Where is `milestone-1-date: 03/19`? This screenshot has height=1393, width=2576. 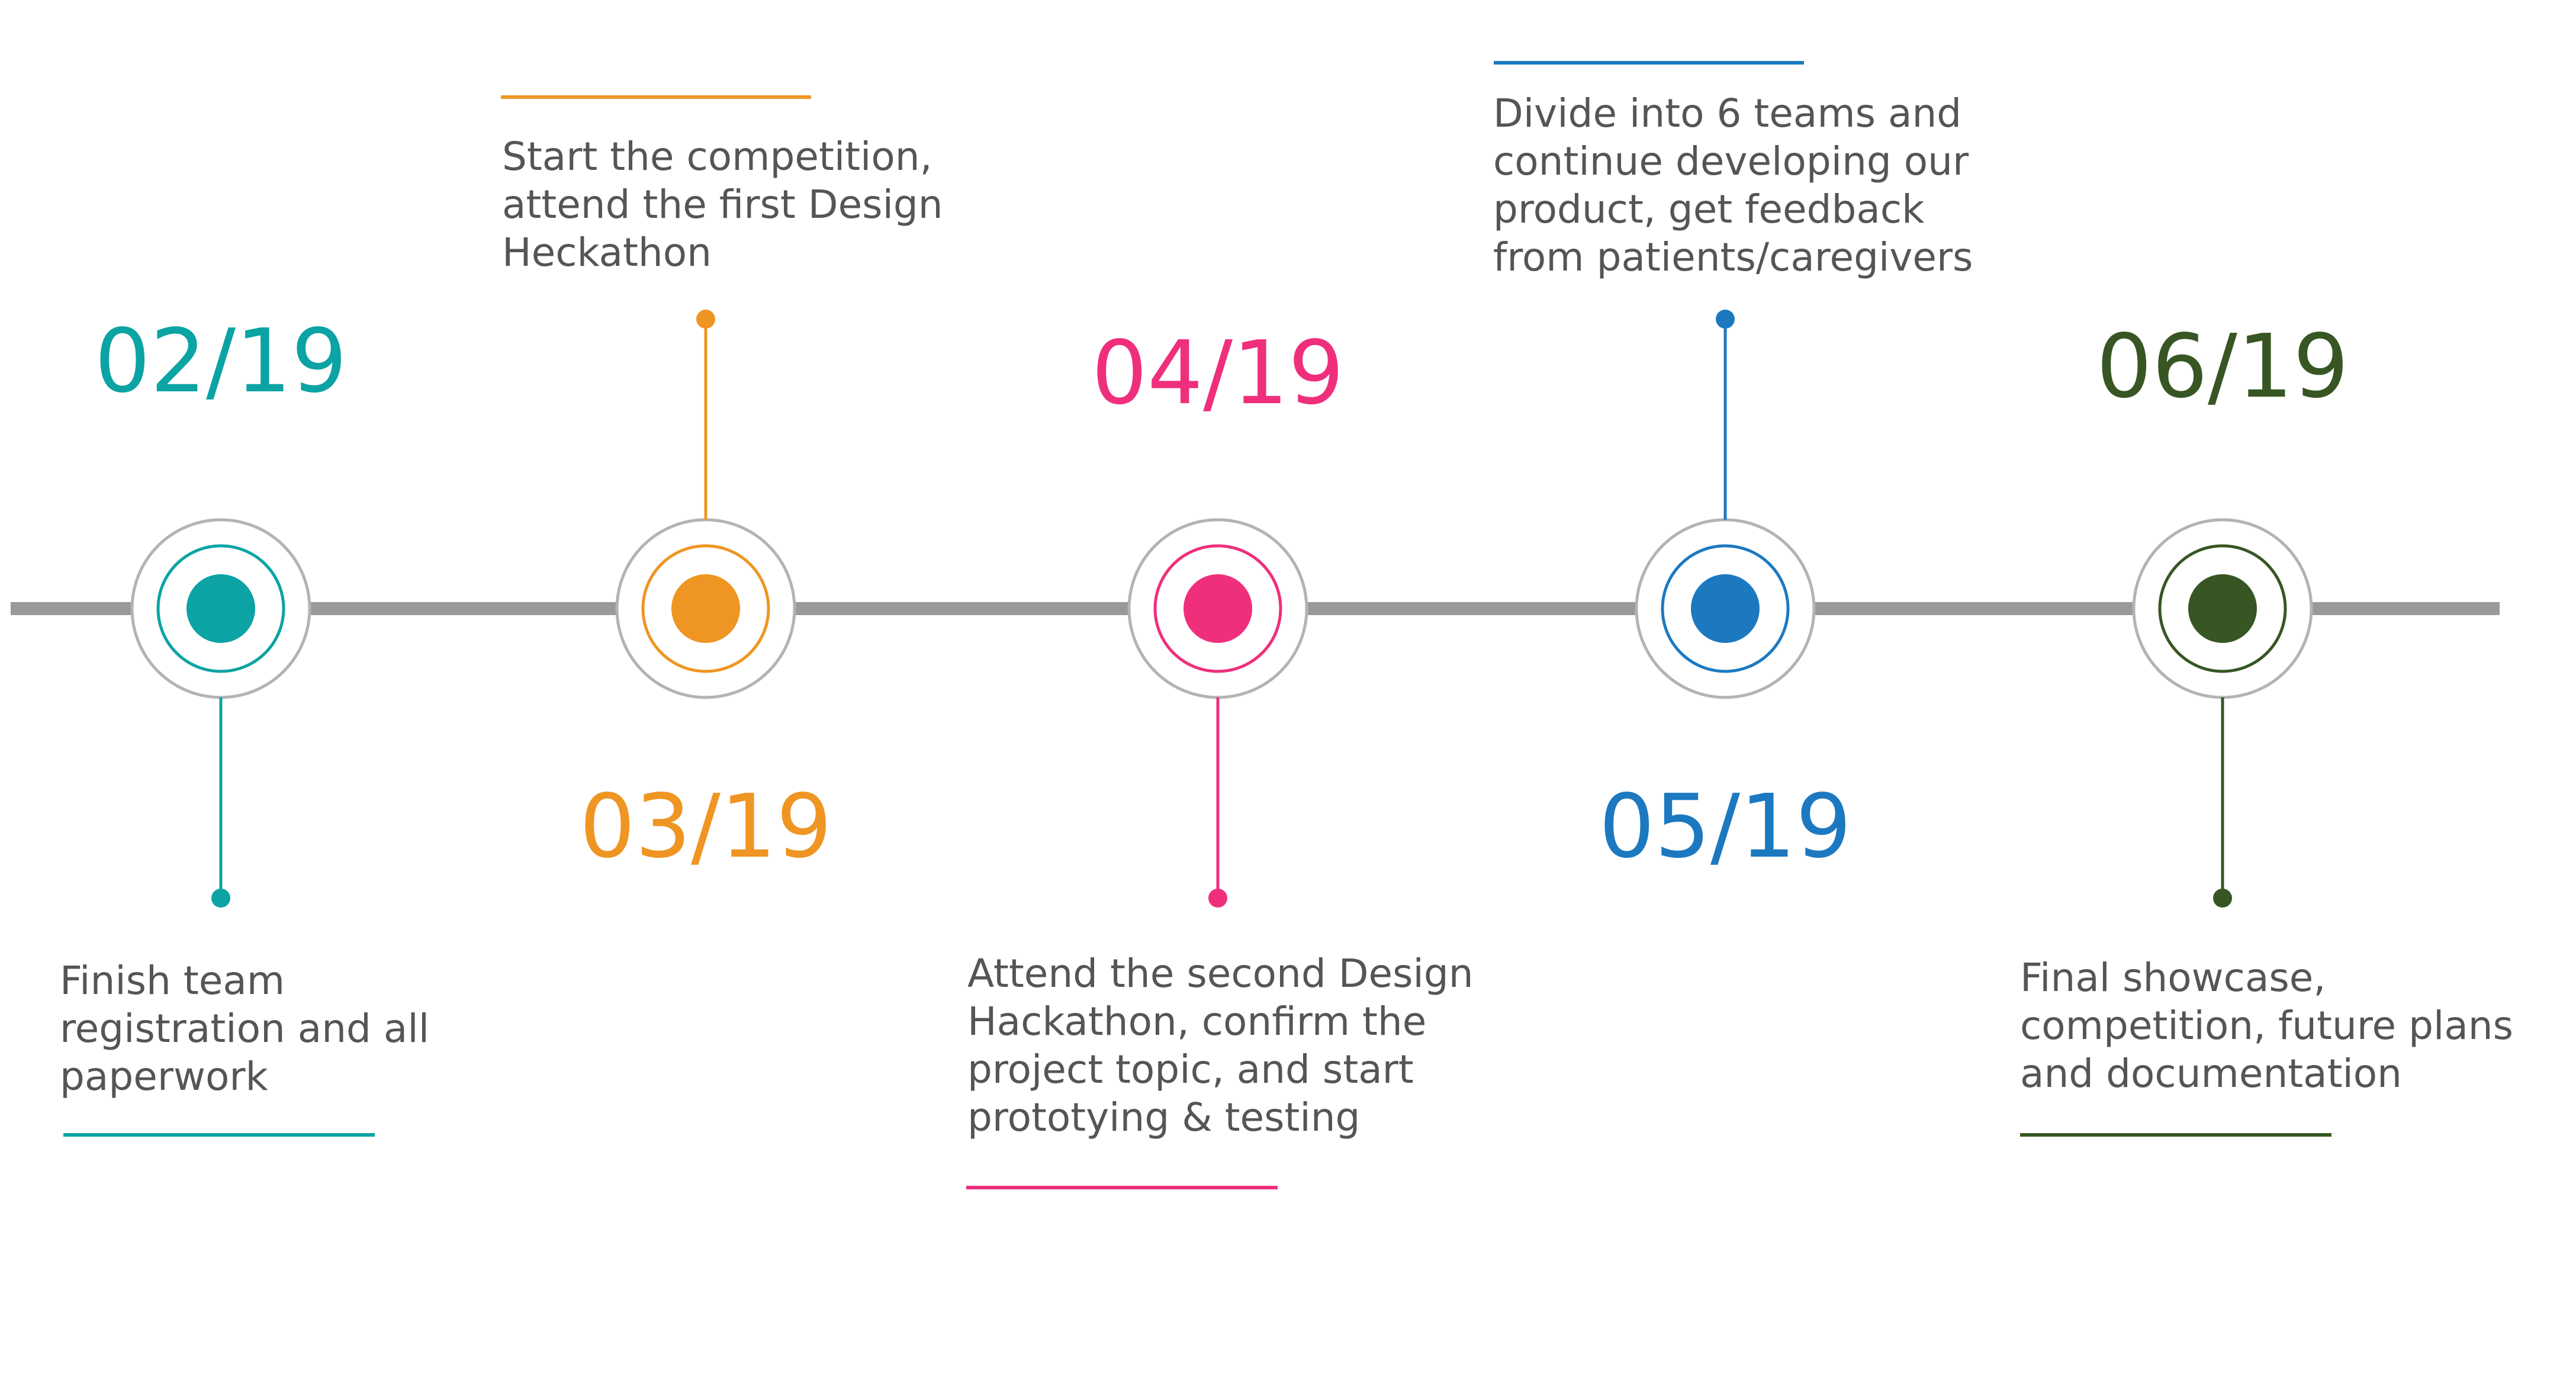
milestone-1-date: 03/19 is located at coordinates (706, 826).